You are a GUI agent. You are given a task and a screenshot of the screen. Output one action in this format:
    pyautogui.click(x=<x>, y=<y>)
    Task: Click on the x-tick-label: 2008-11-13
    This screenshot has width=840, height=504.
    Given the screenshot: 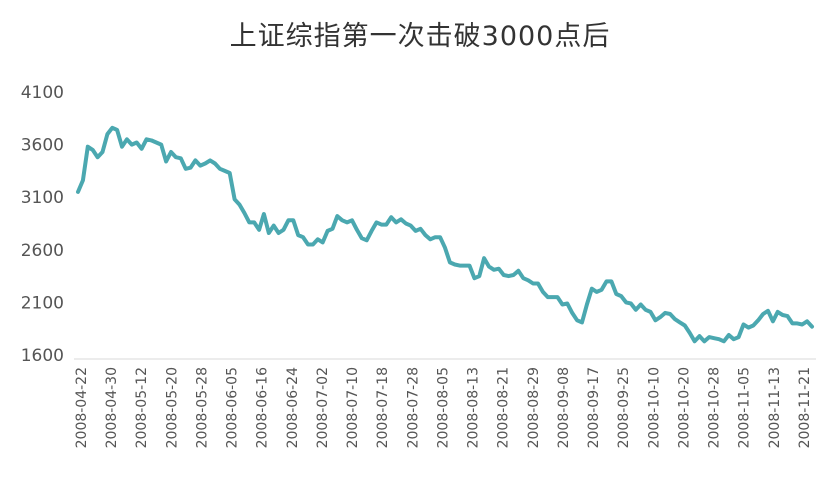 What is the action you would take?
    pyautogui.click(x=775, y=407)
    